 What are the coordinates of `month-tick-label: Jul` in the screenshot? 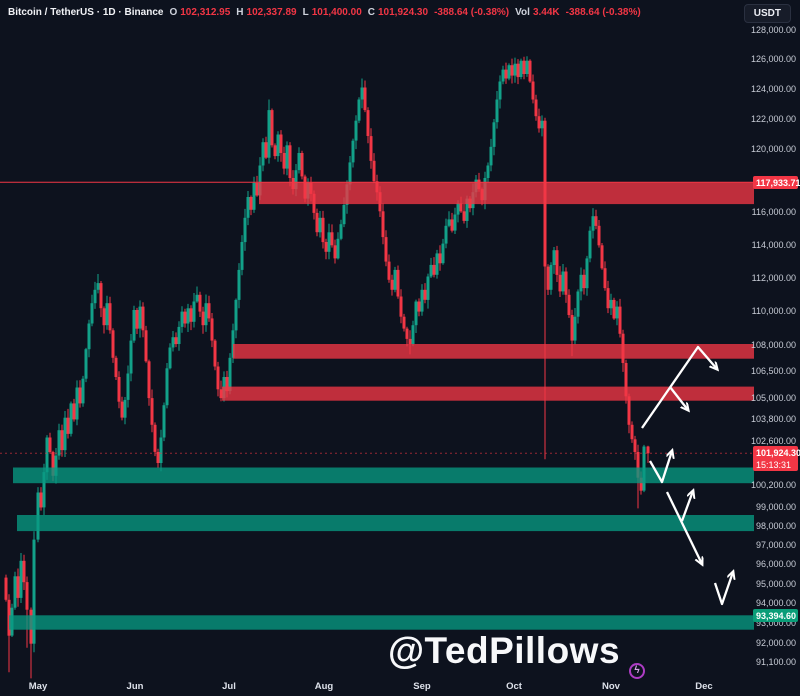 It's located at (229, 686).